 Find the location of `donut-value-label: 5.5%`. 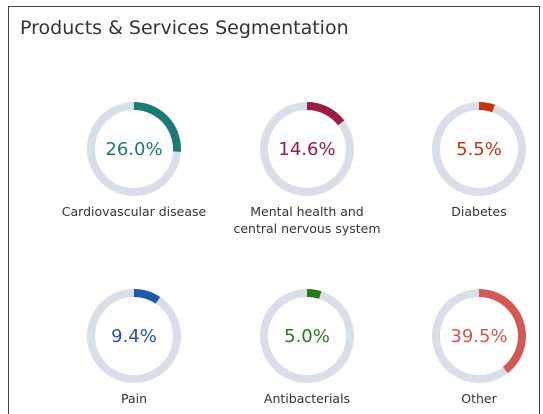

donut-value-label: 5.5% is located at coordinates (479, 149).